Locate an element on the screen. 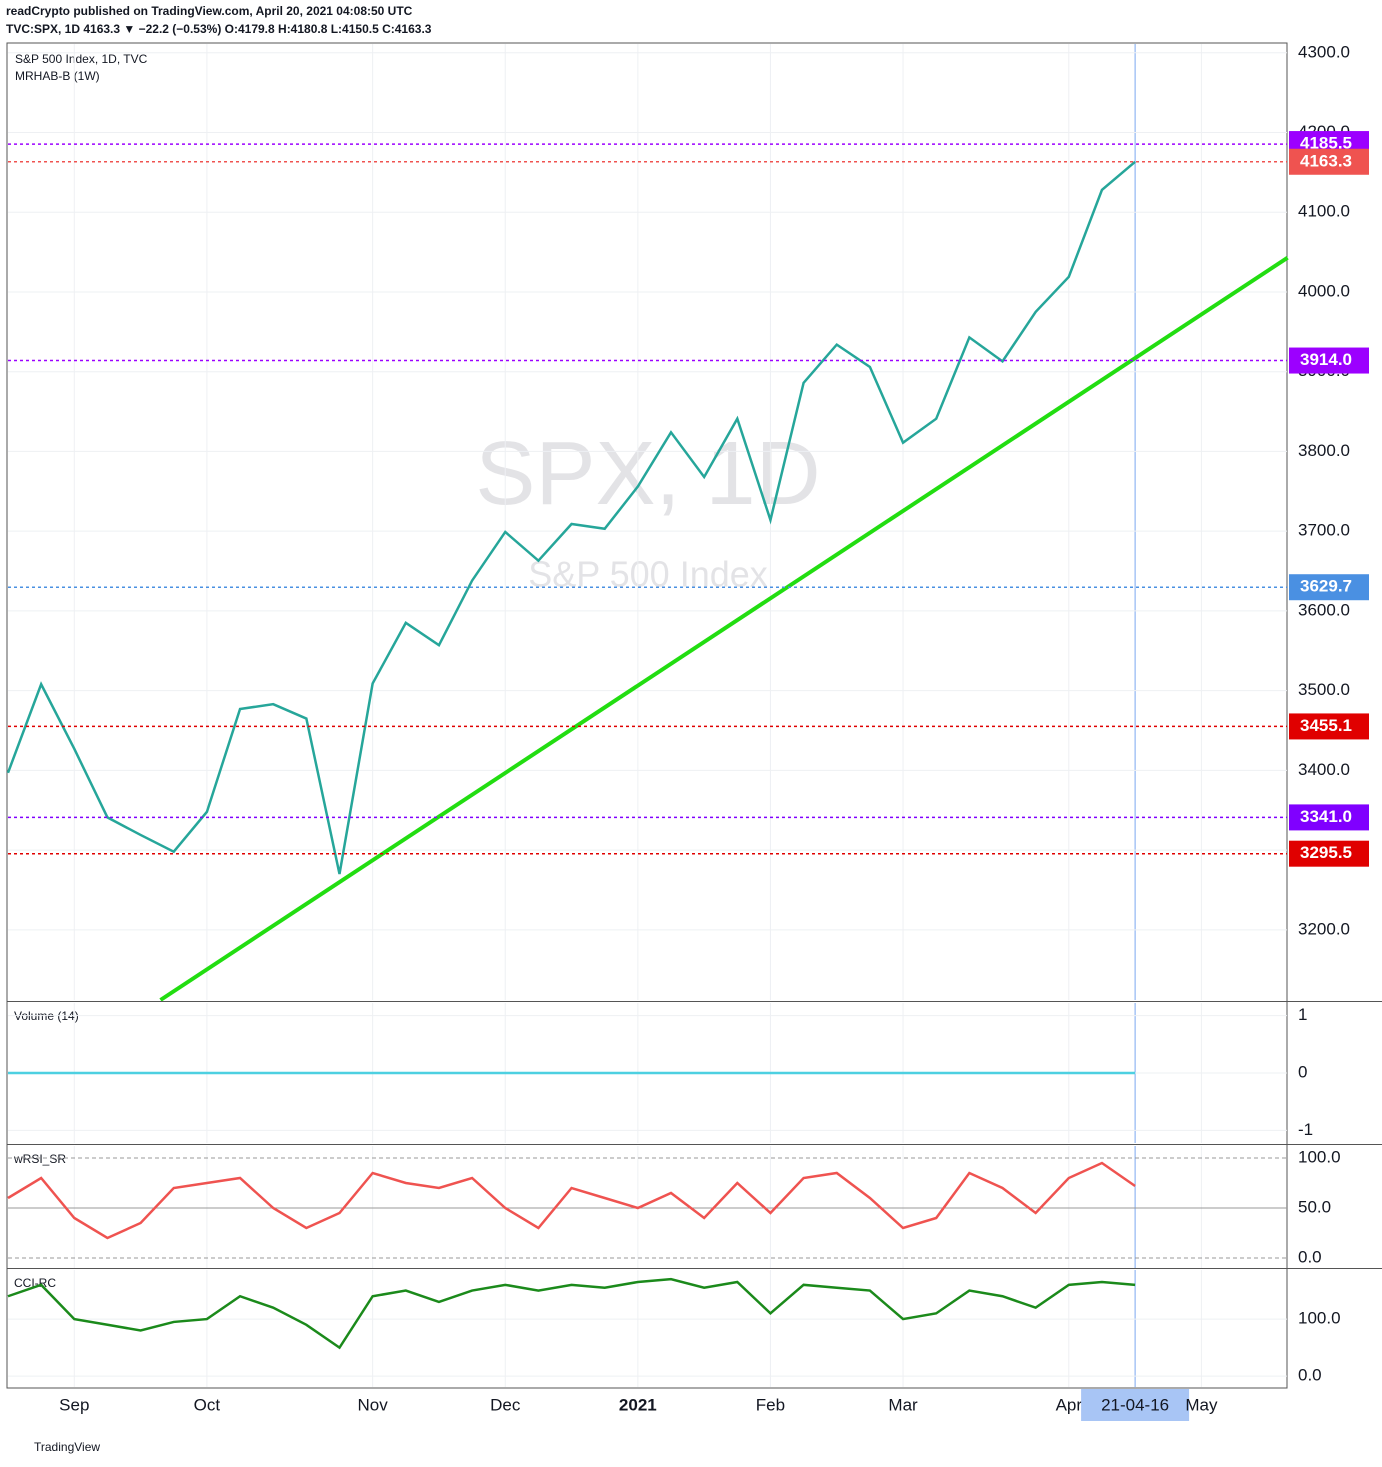 Image resolution: width=1382 pixels, height=1467 pixels. level-label: 3455.1 is located at coordinates (1326, 725).